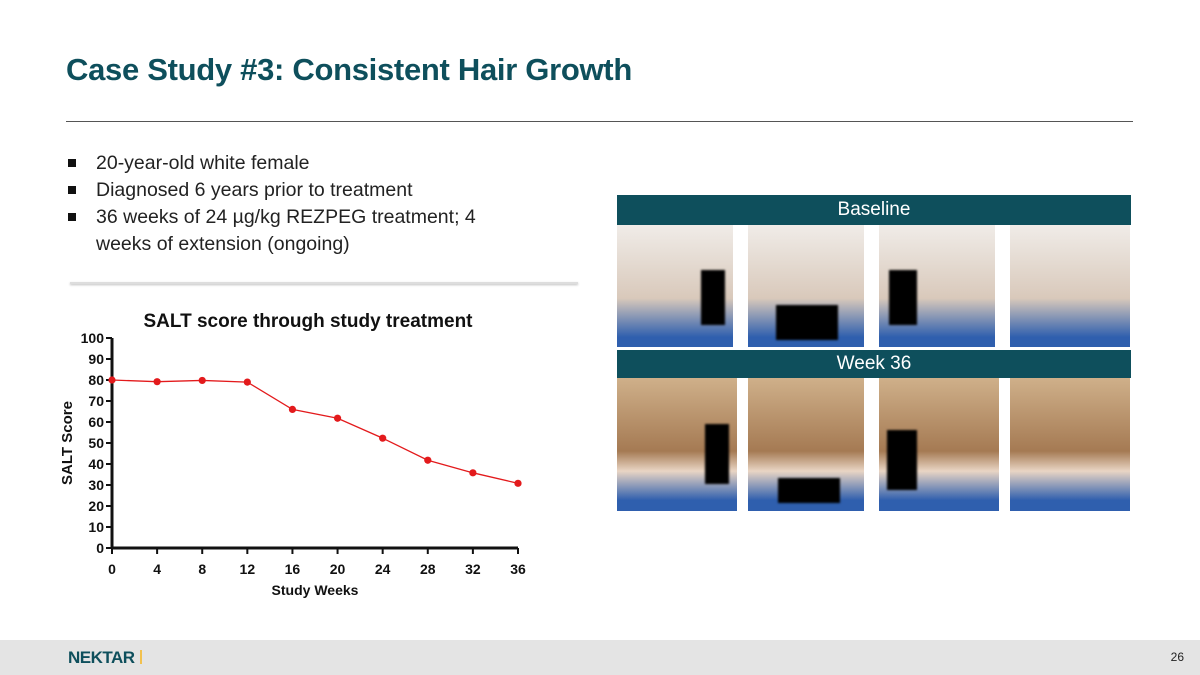  What do you see at coordinates (874, 210) in the screenshot?
I see `baseline-header: Baseline` at bounding box center [874, 210].